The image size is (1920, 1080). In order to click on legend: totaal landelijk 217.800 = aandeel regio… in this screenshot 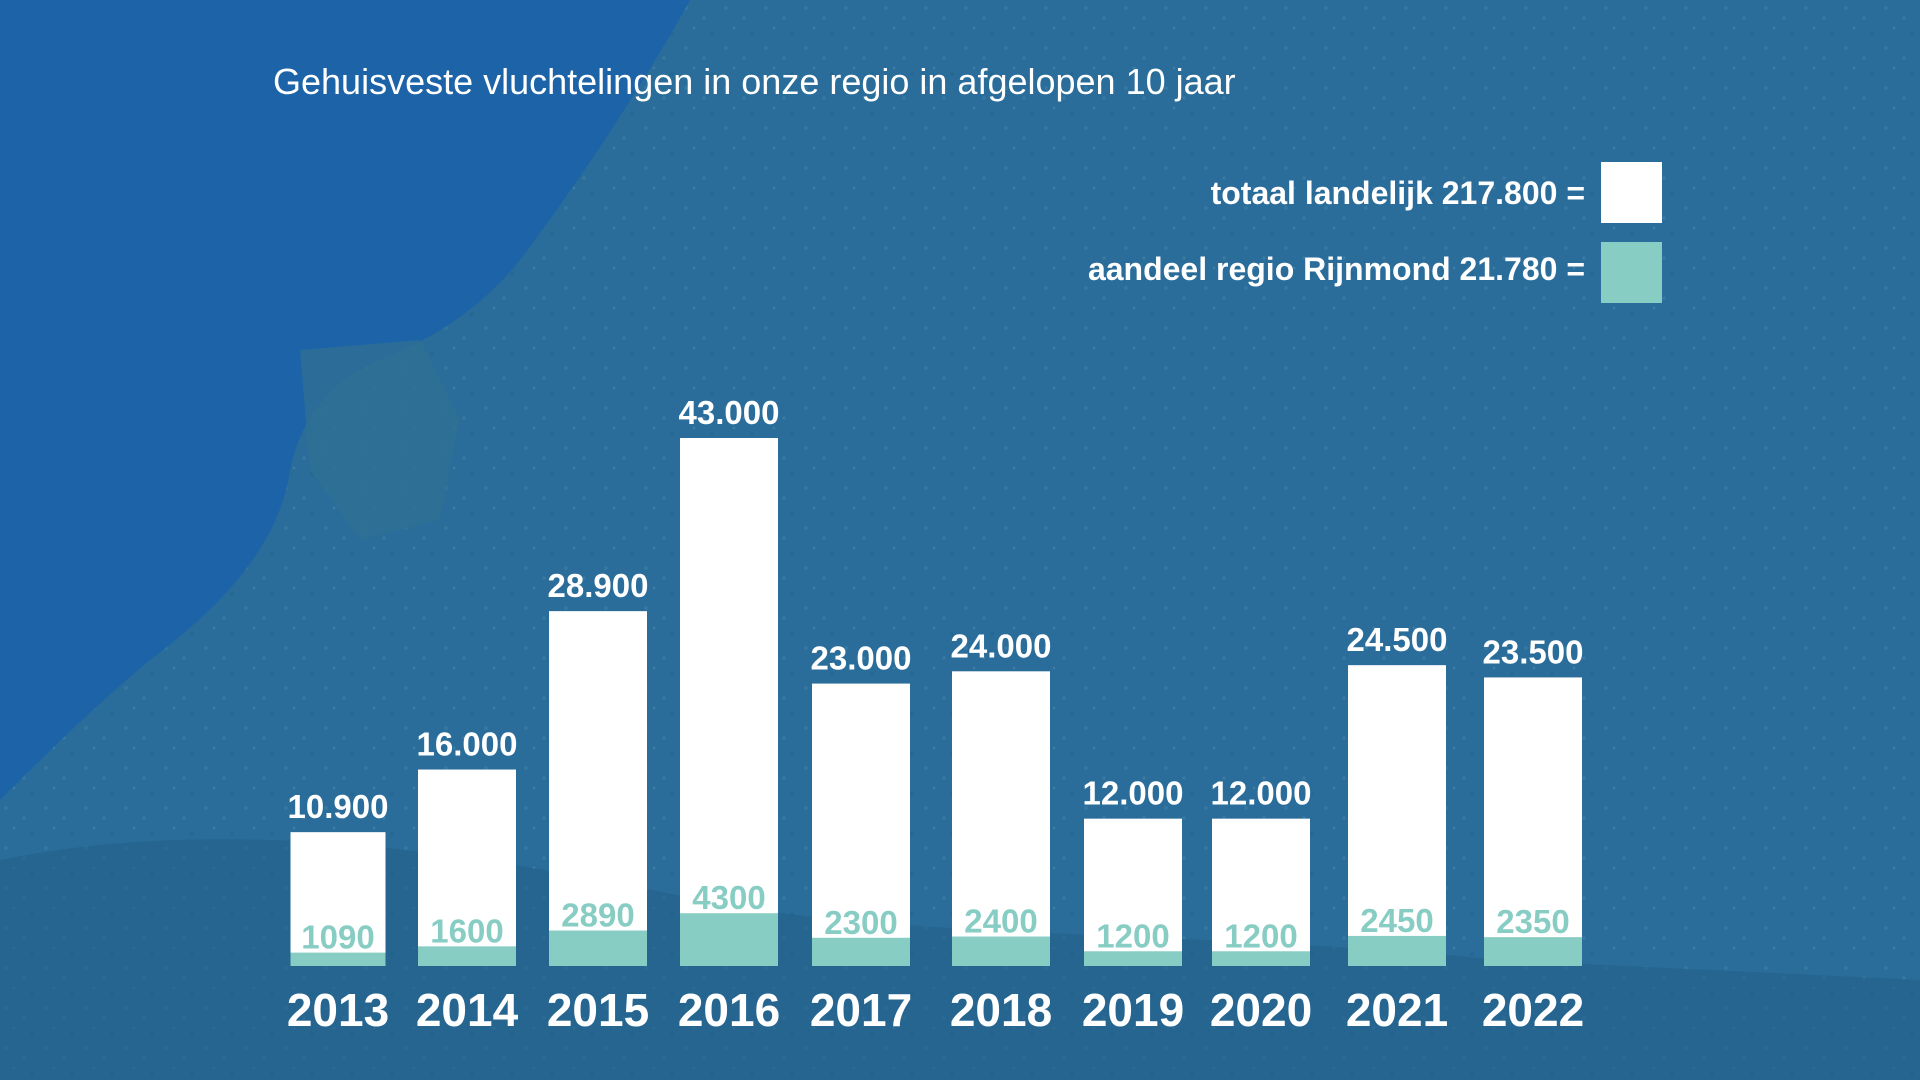, I will do `click(1375, 232)`.